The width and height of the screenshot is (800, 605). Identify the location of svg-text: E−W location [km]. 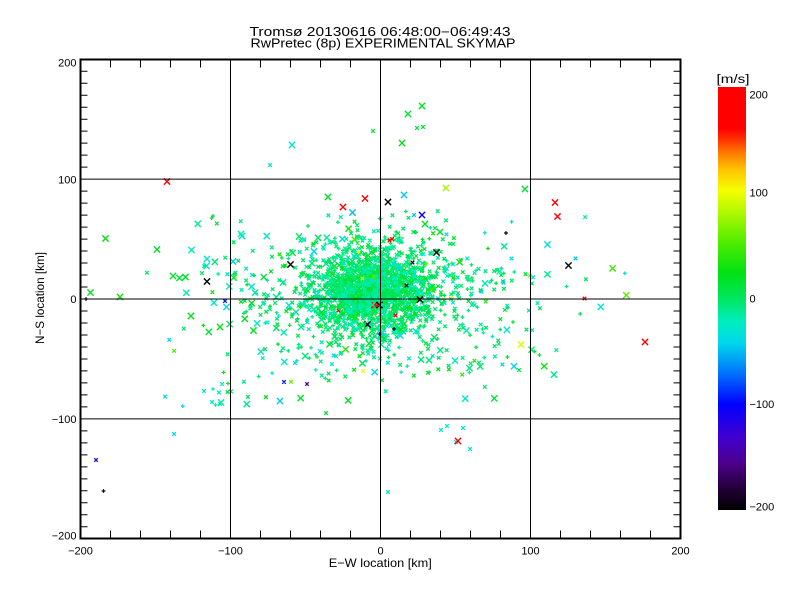
(380, 563).